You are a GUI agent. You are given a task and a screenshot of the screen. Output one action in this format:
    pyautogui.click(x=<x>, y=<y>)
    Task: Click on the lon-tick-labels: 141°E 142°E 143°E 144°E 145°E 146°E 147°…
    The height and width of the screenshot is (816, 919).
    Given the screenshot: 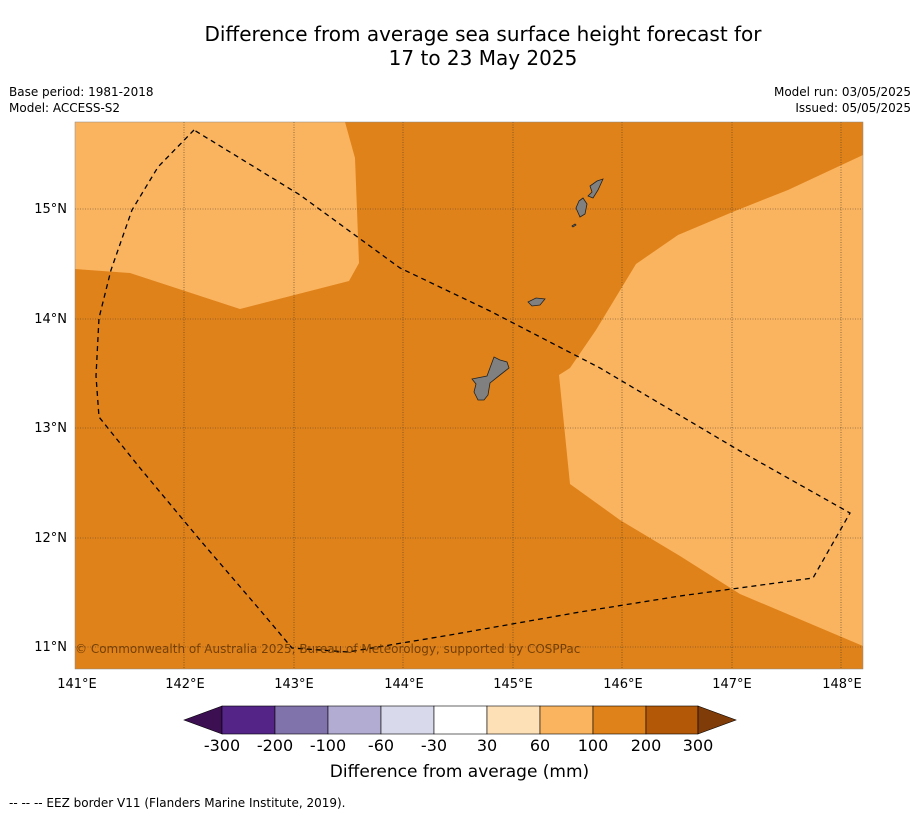 What is the action you would take?
    pyautogui.click(x=459, y=684)
    